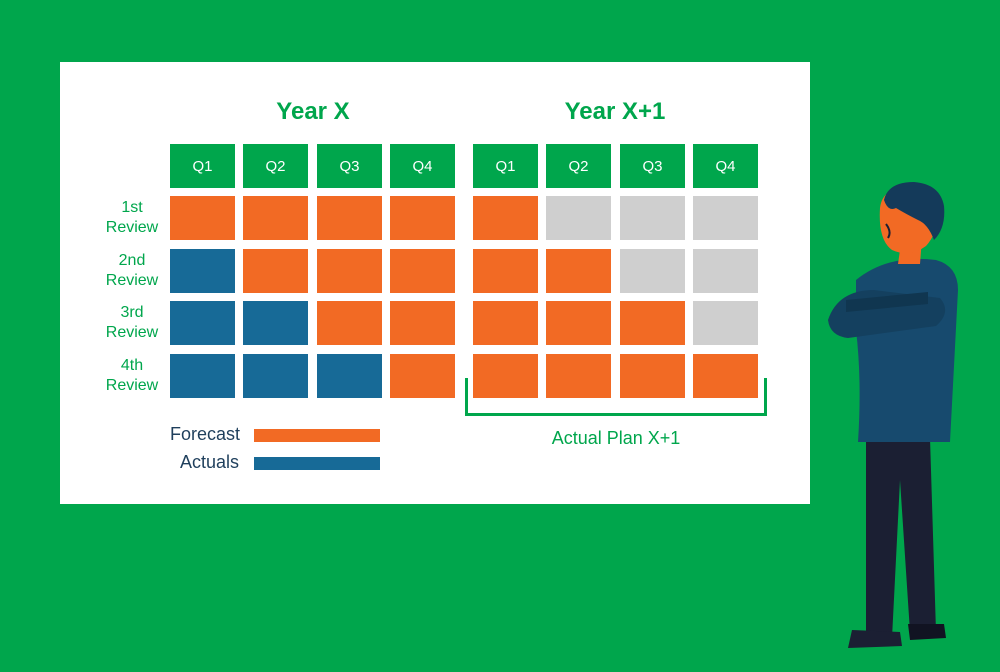 This screenshot has width=1000, height=672. Describe the element at coordinates (132, 270) in the screenshot. I see `review-row-label: 2nd Review` at that location.